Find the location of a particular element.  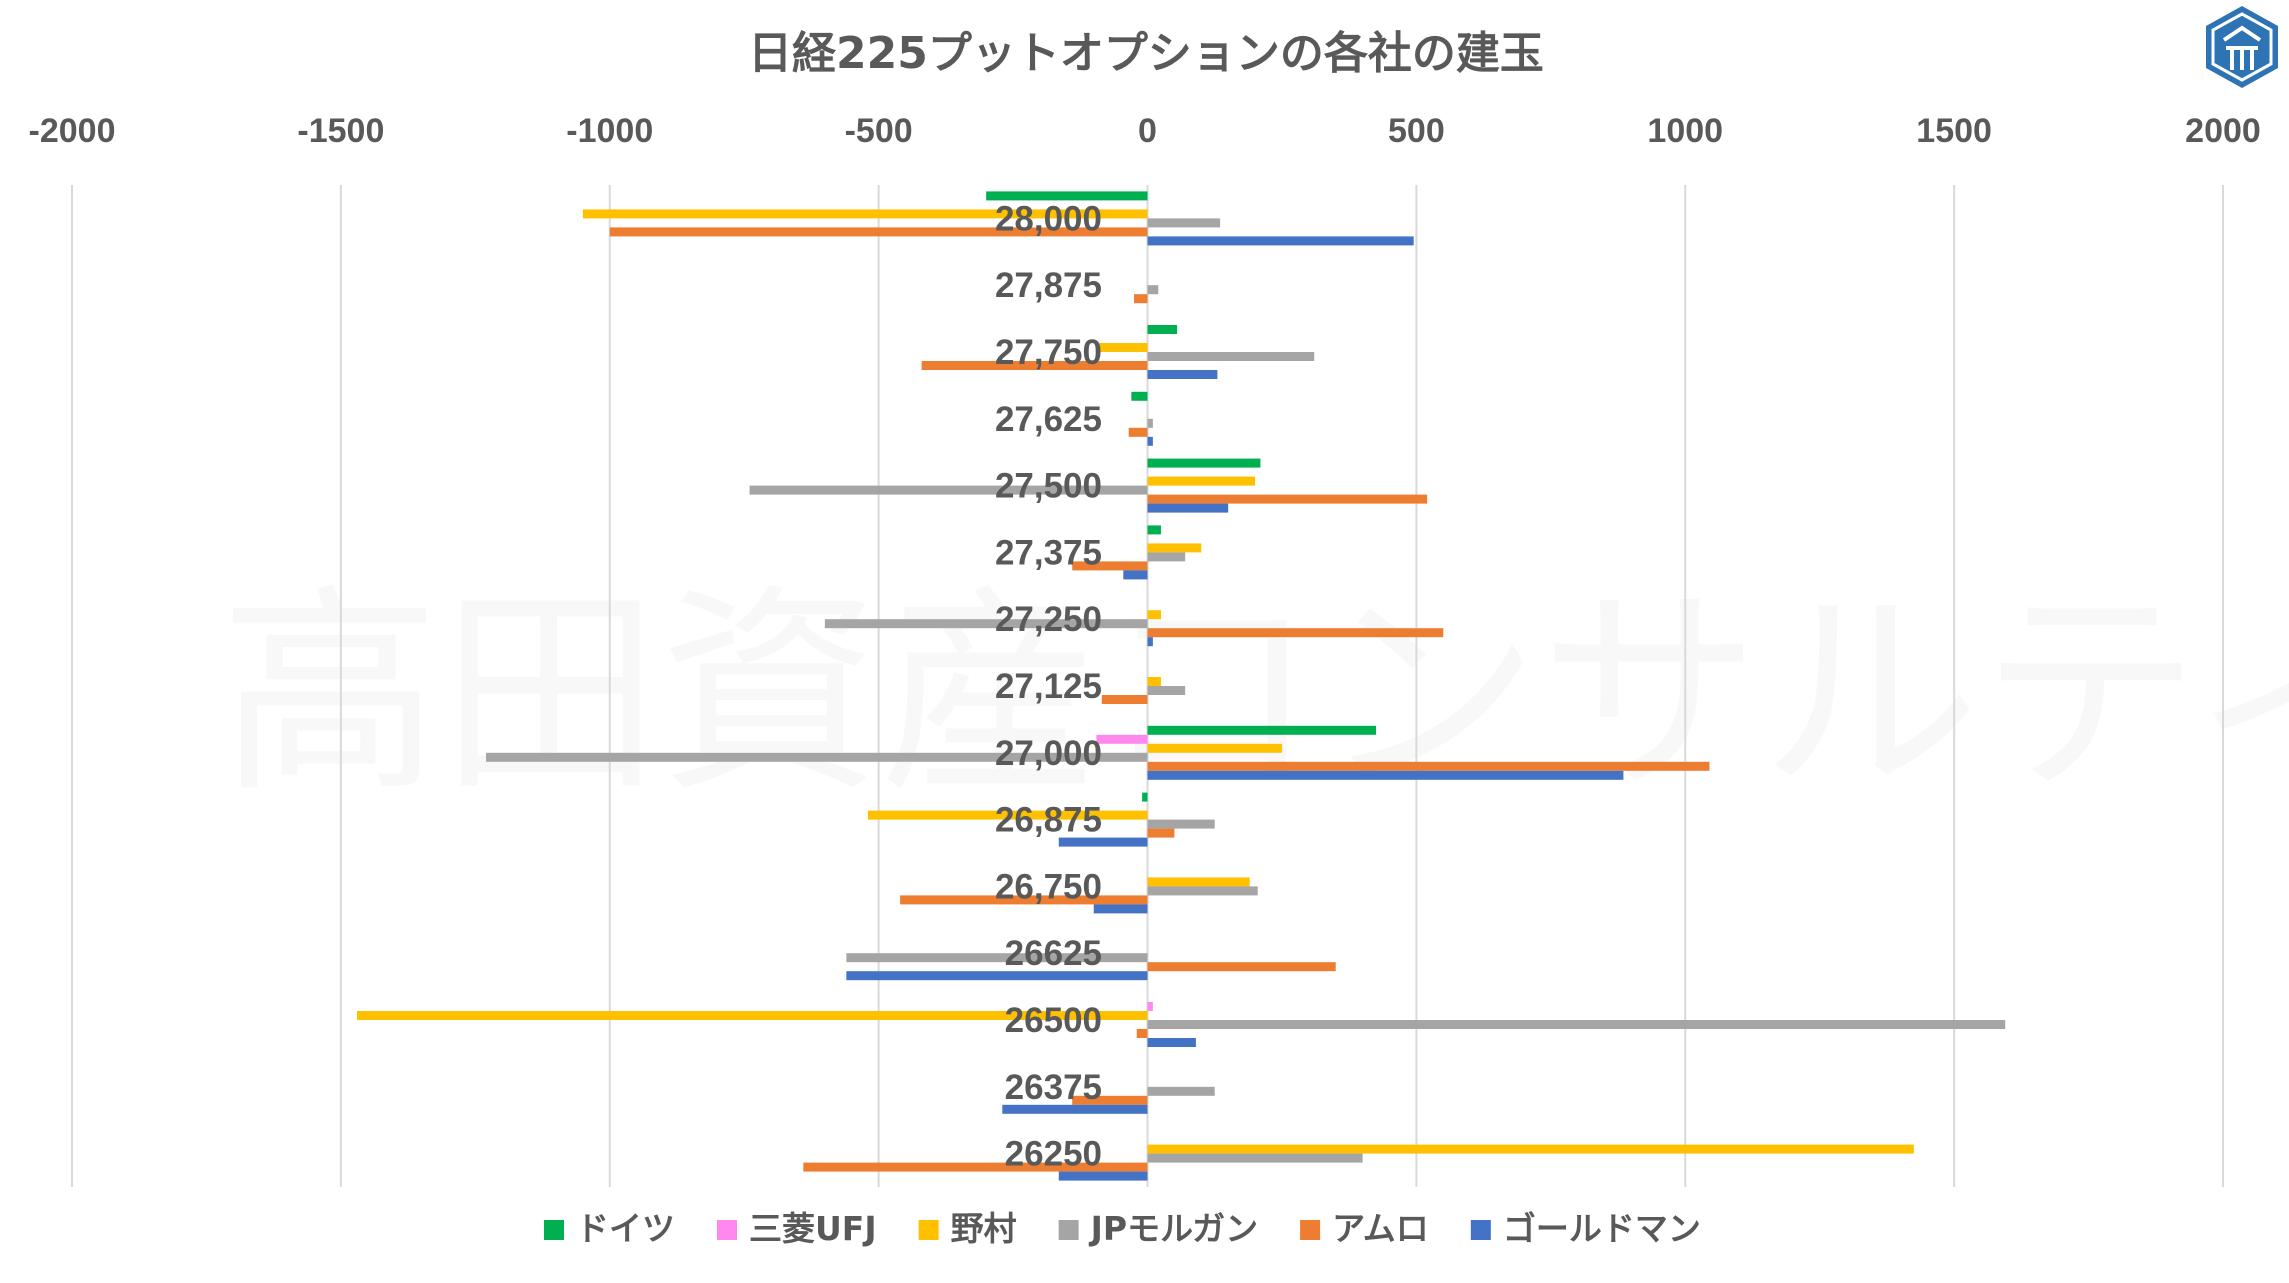

legend: ドイツ 三菱UFJ 野村 JPモルガン アムロ ゴールドマン is located at coordinates (1122, 1228).